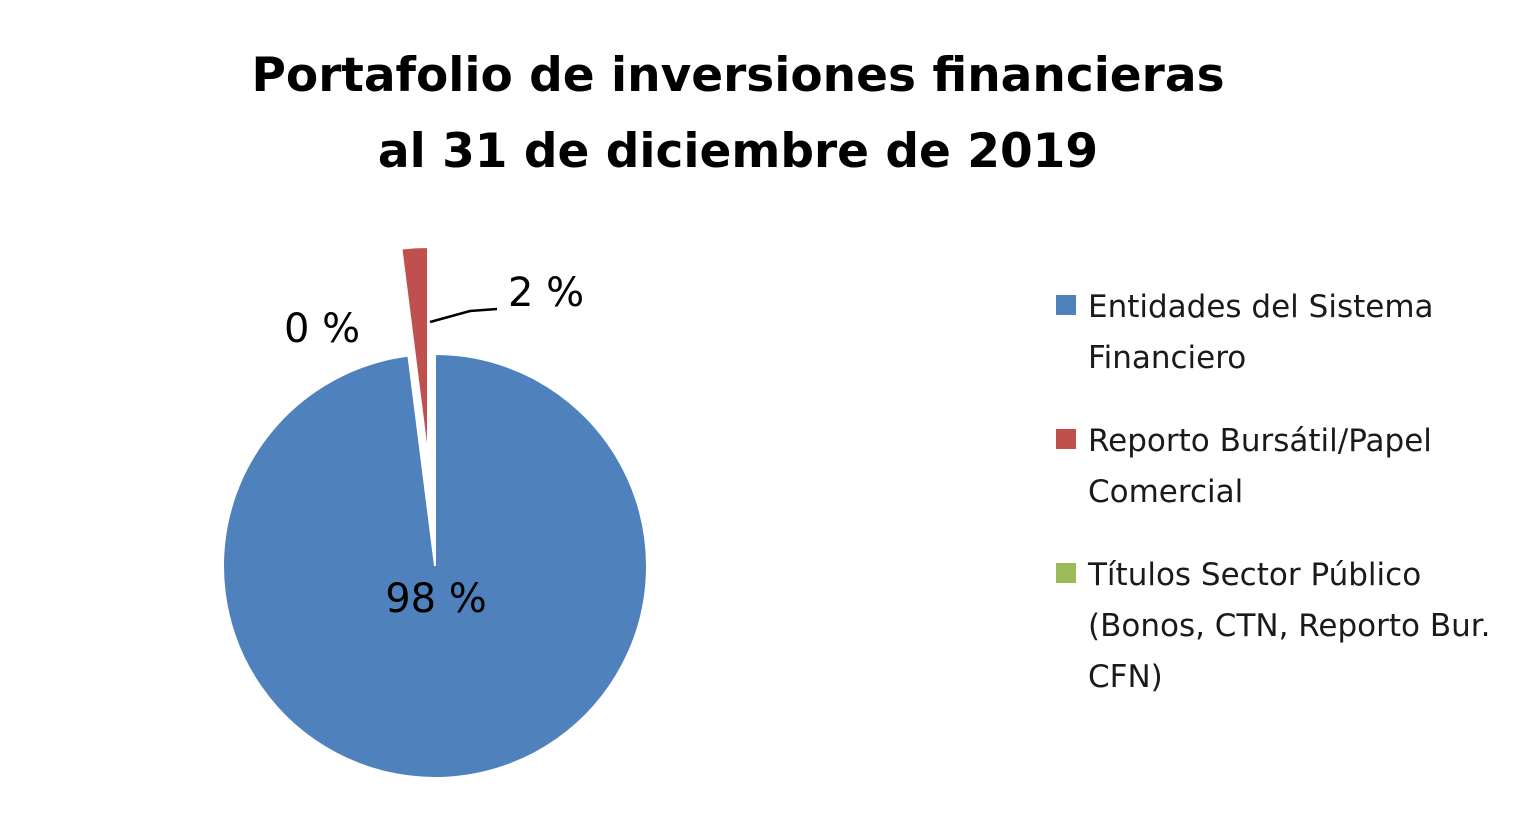 Image resolution: width=1522 pixels, height=818 pixels. What do you see at coordinates (463, 315) in the screenshot?
I see `leader-line-reporto` at bounding box center [463, 315].